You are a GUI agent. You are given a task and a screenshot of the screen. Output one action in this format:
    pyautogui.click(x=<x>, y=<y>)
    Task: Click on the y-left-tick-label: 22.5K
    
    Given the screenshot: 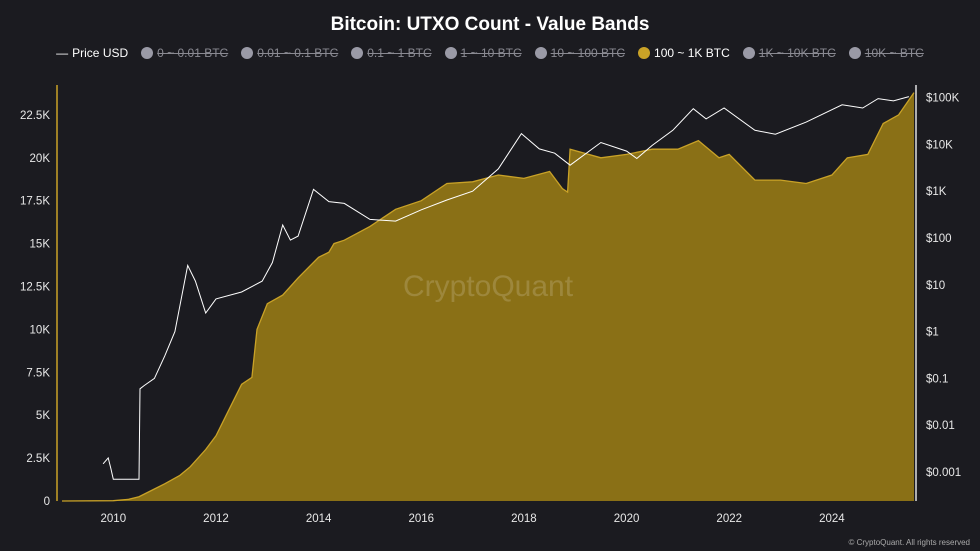 What is the action you would take?
    pyautogui.click(x=35, y=116)
    